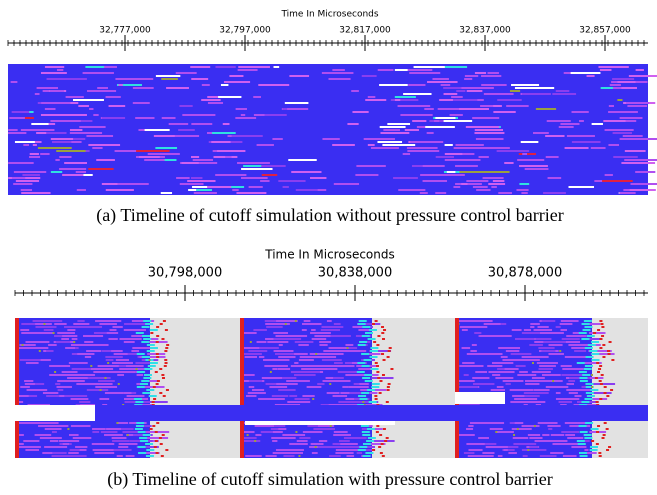 This screenshot has width=657, height=495. I want to click on sync-gap, so click(320, 423).